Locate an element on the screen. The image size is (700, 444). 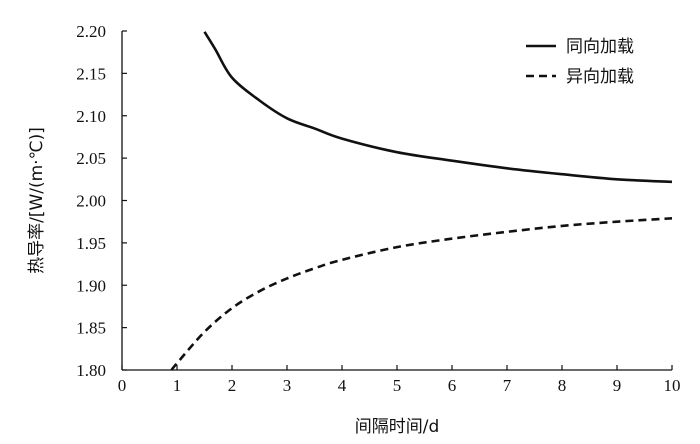
x-tick-label: 1 is located at coordinates (177, 385).